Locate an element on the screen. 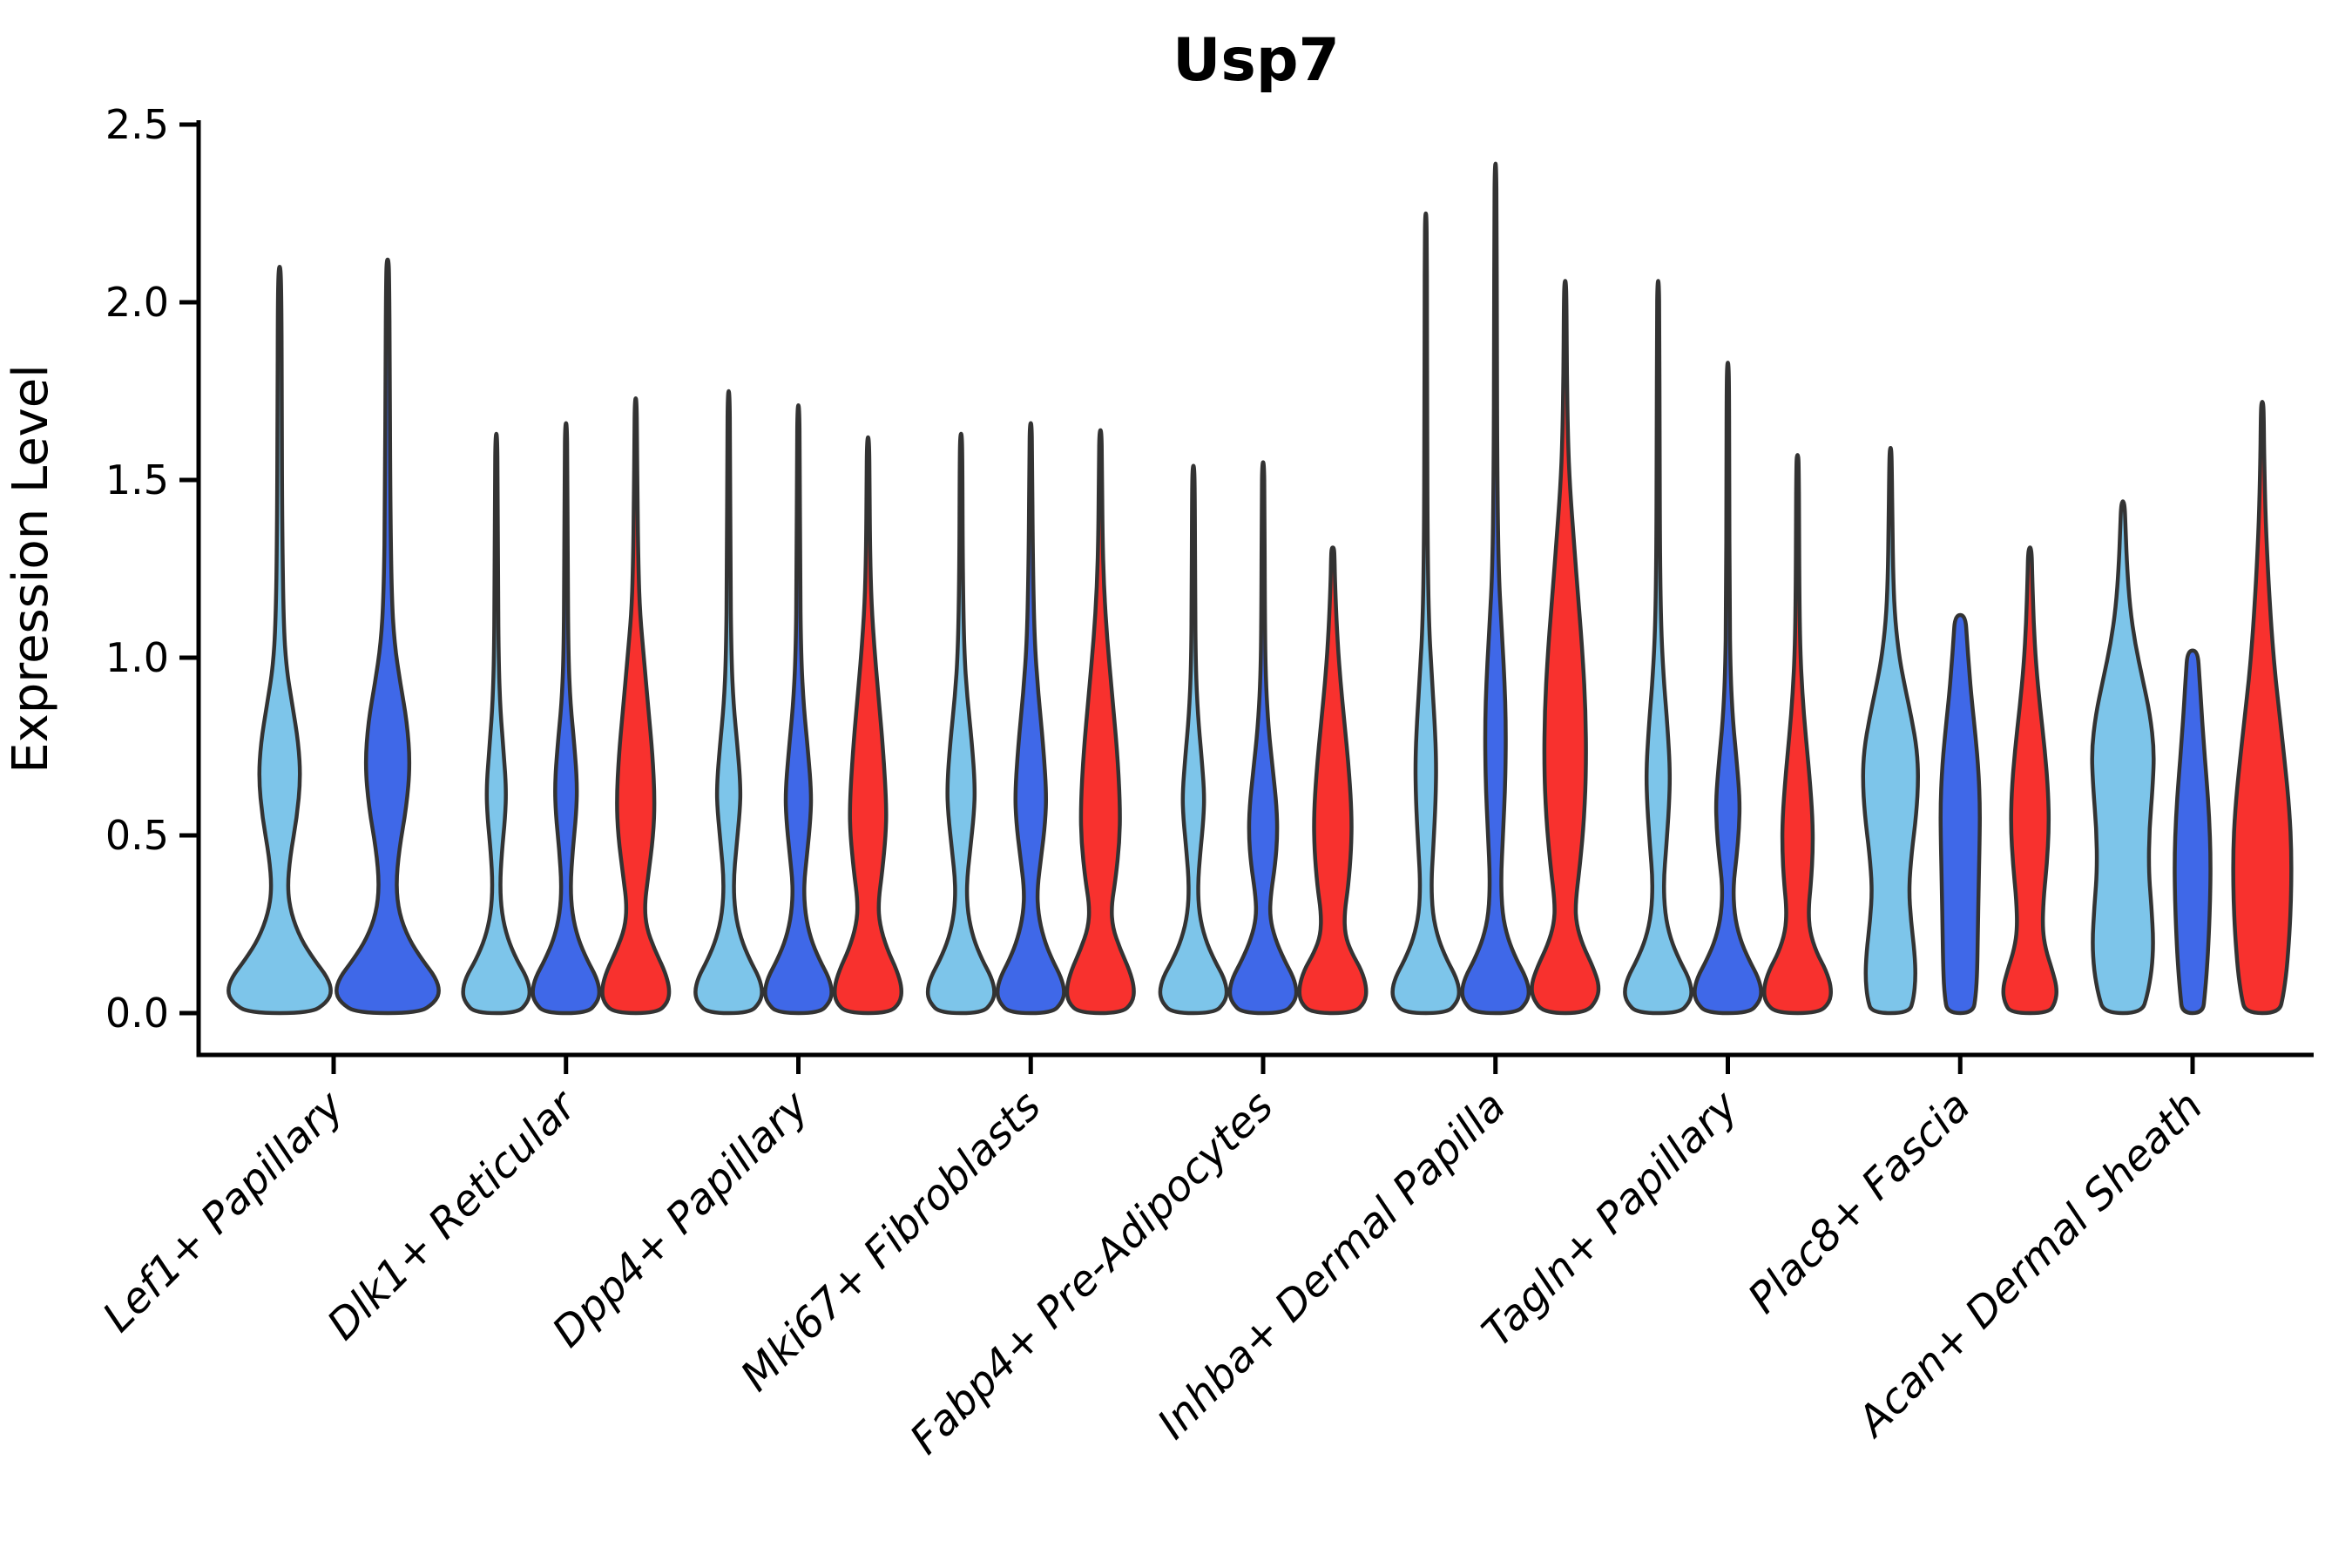 The image size is (2352, 1568). y-axis-label: Expression Level is located at coordinates (31, 569).